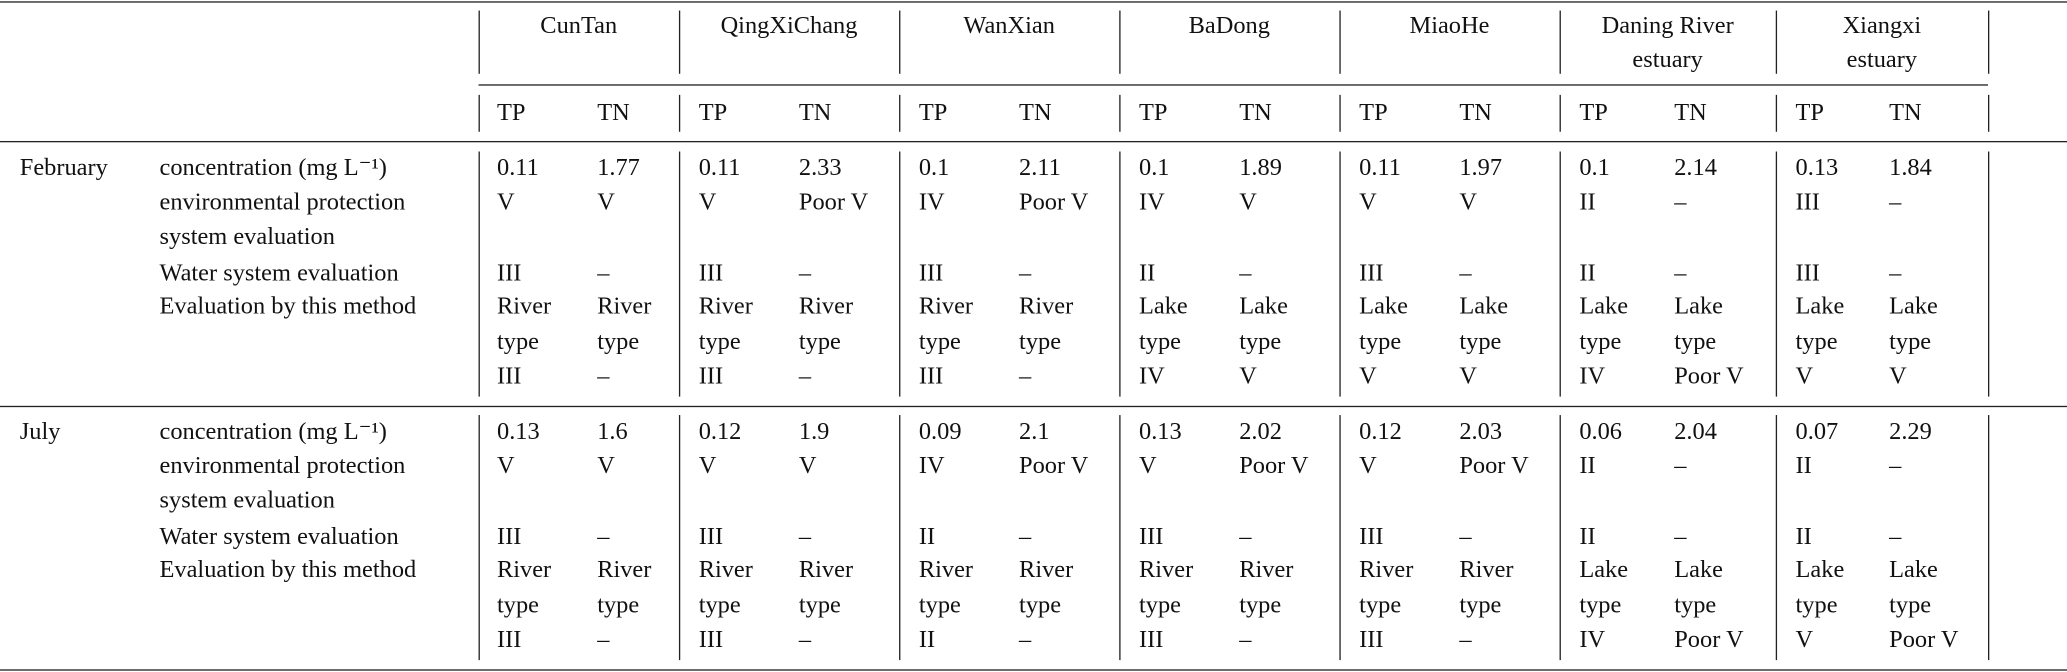  What do you see at coordinates (927, 640) in the screenshot?
I see `method-evaluation: II` at bounding box center [927, 640].